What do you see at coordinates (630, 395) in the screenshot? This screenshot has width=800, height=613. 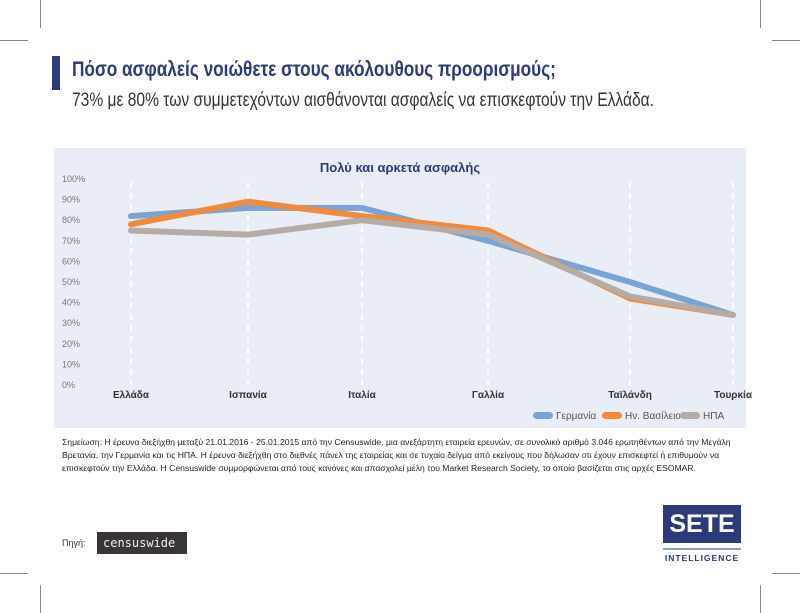 I see `x-tick-label: Ταϊλάνδη` at bounding box center [630, 395].